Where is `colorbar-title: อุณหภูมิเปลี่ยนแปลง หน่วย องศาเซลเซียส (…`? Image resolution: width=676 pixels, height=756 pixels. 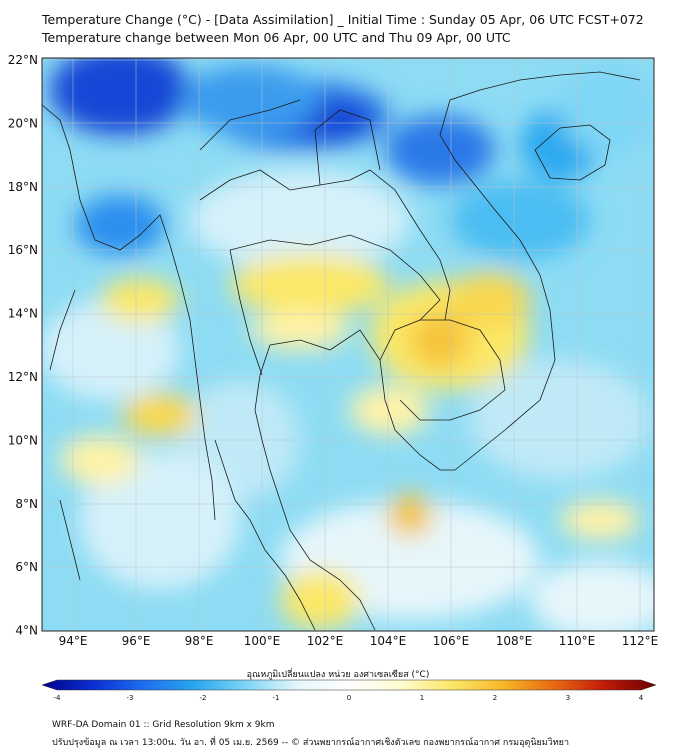 colorbar-title: อุณหภูมิเปลี่ยนแปลง หน่วย องศาเซลเซียส (… is located at coordinates (338, 675).